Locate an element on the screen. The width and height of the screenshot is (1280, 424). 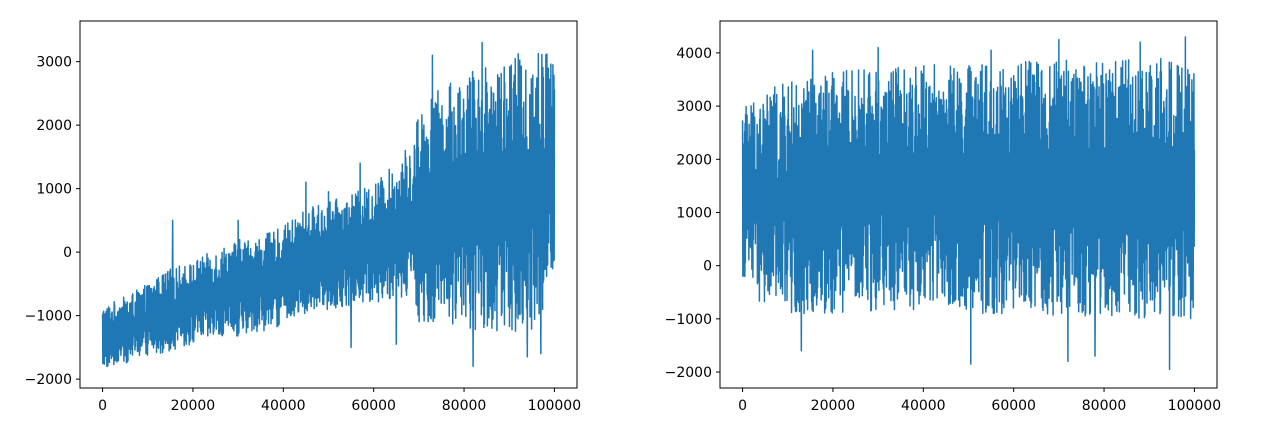
y-tick-label: 4000 is located at coordinates (694, 54).